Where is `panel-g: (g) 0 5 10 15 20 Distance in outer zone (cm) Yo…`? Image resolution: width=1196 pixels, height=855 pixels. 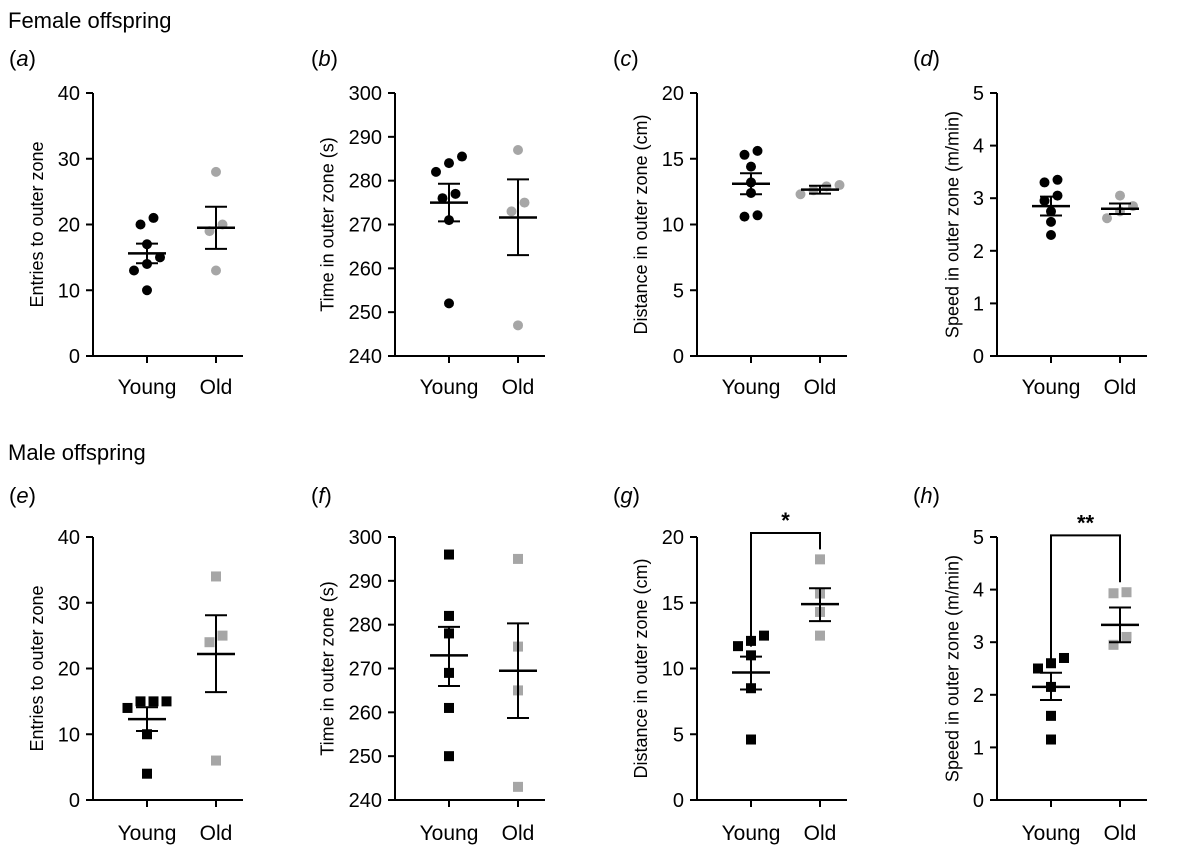
panel-g: (g) 0 5 10 15 20 Distance in outer zone (cm) Yo… is located at coordinates (730, 664).